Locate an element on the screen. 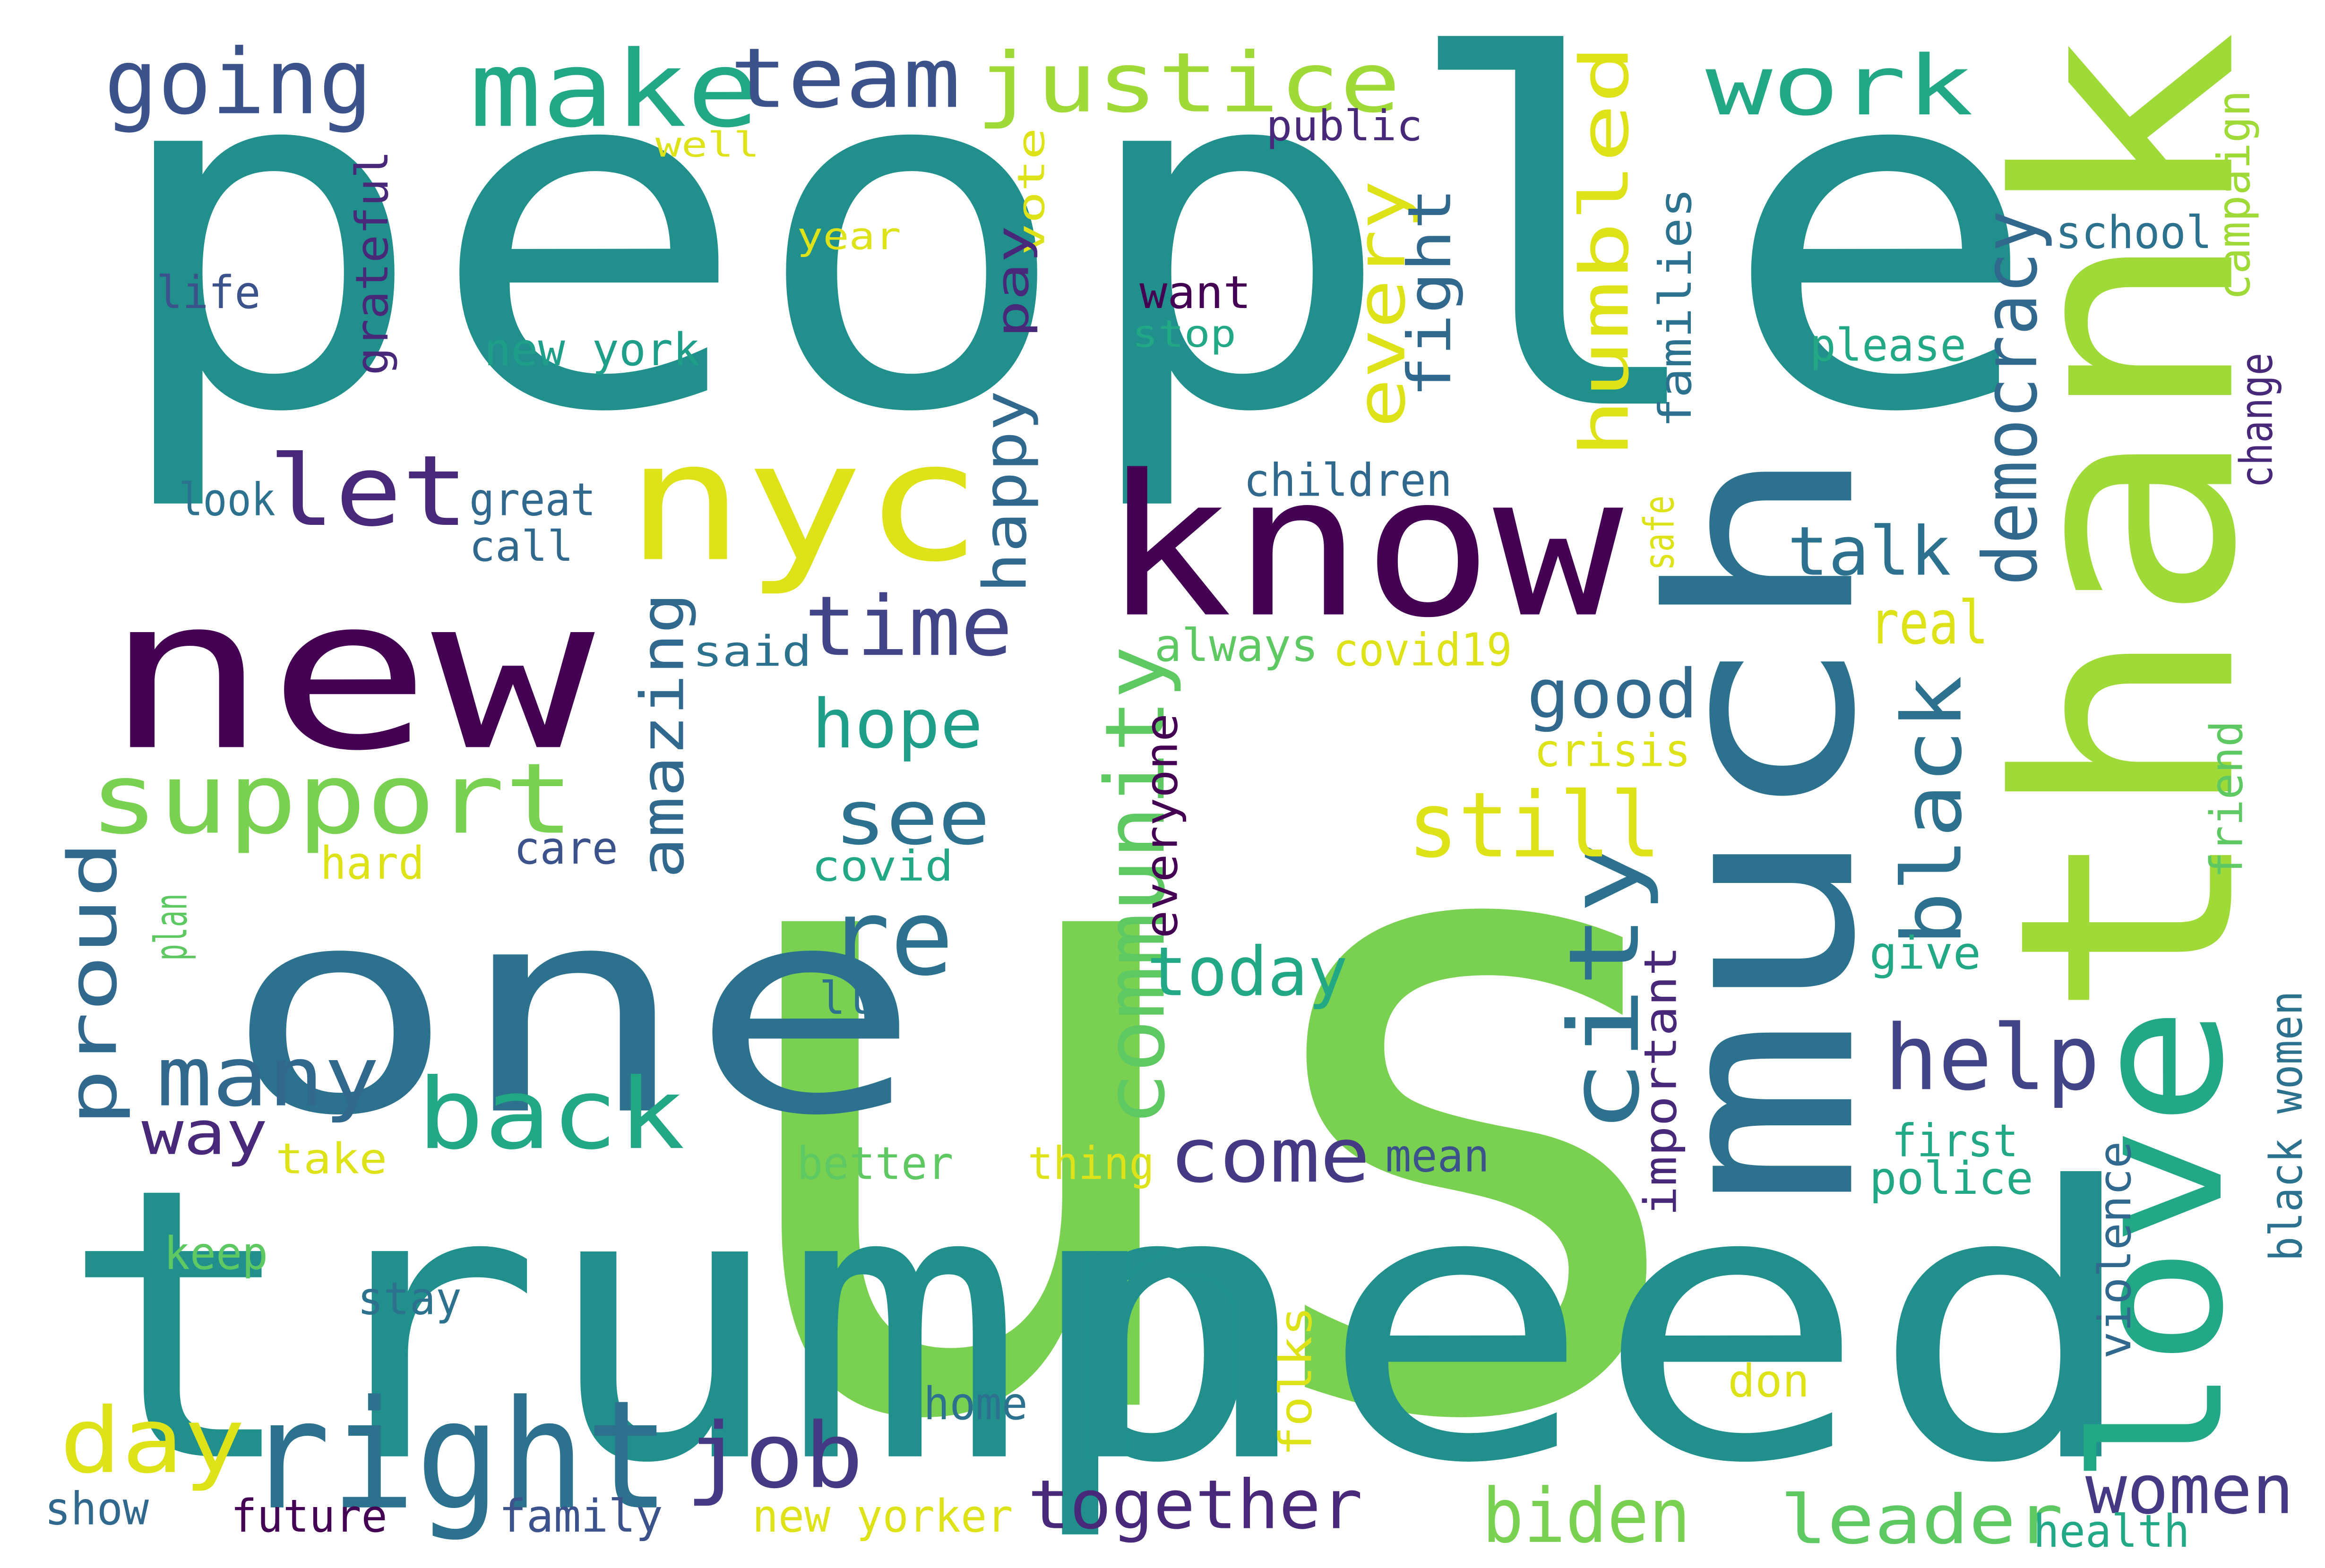 The height and width of the screenshot is (1568, 2325). word-show: show is located at coordinates (96, 1509).